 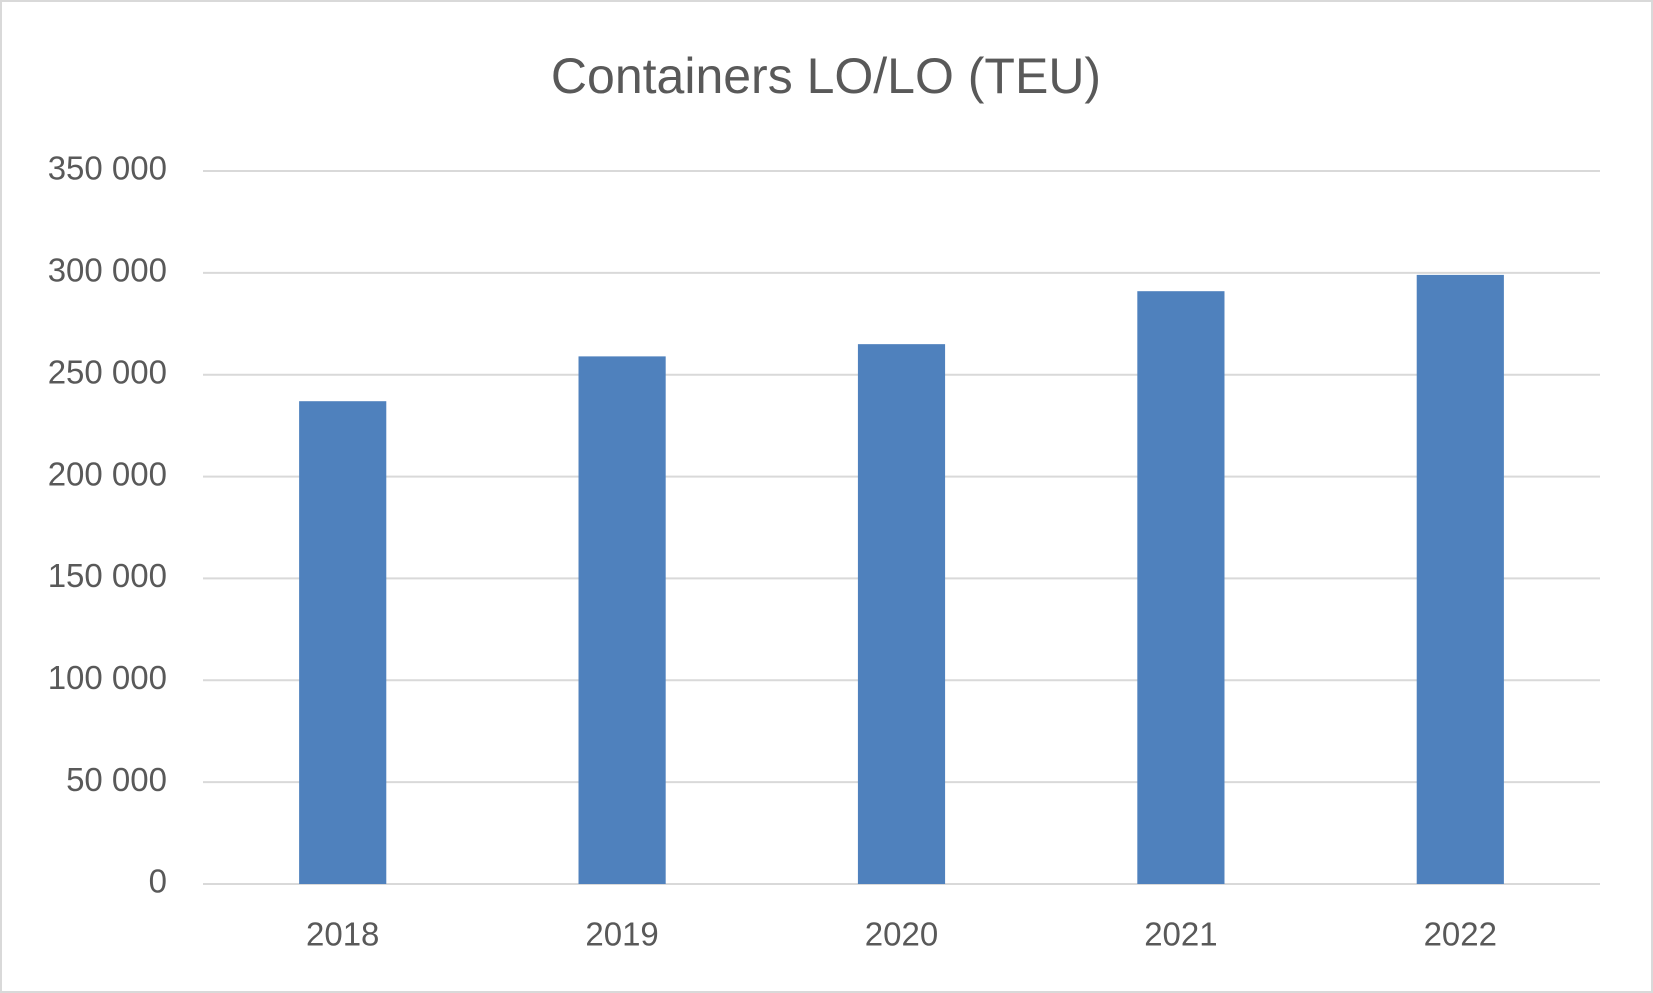 I want to click on y-tick-label: 350 000, so click(x=107, y=168).